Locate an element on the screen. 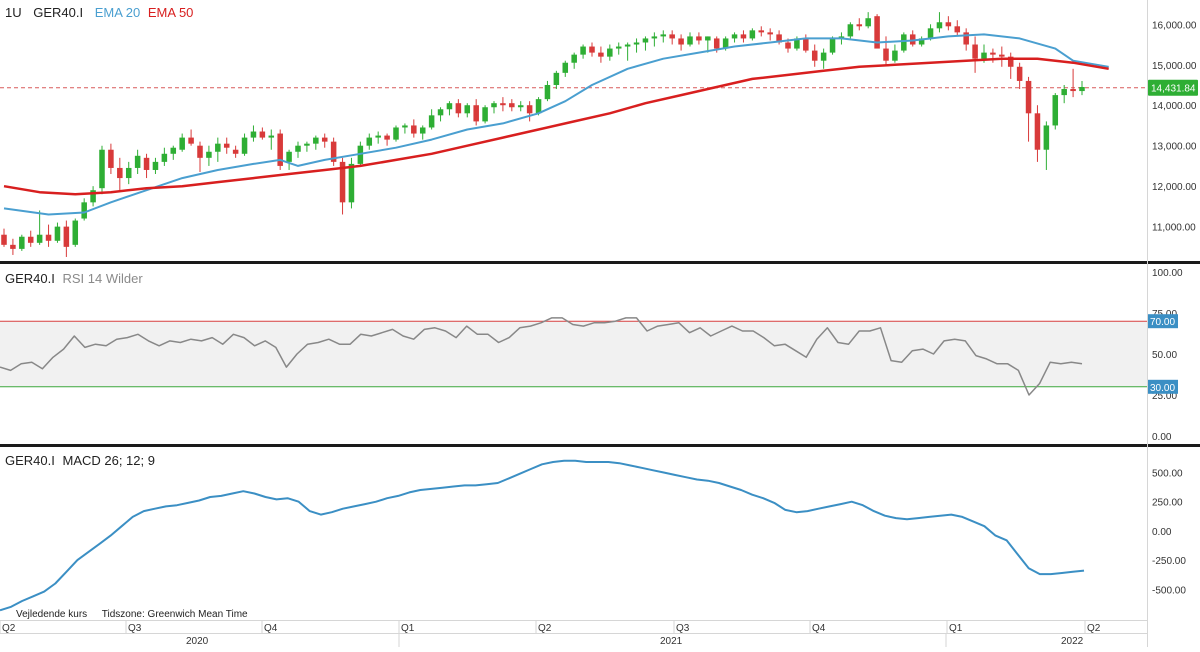  time-axis: Q2 Q3 Q4 Q1 Q2 Q3 Q4 Q1 Q2 2020 2021 2022 is located at coordinates (550, 634).